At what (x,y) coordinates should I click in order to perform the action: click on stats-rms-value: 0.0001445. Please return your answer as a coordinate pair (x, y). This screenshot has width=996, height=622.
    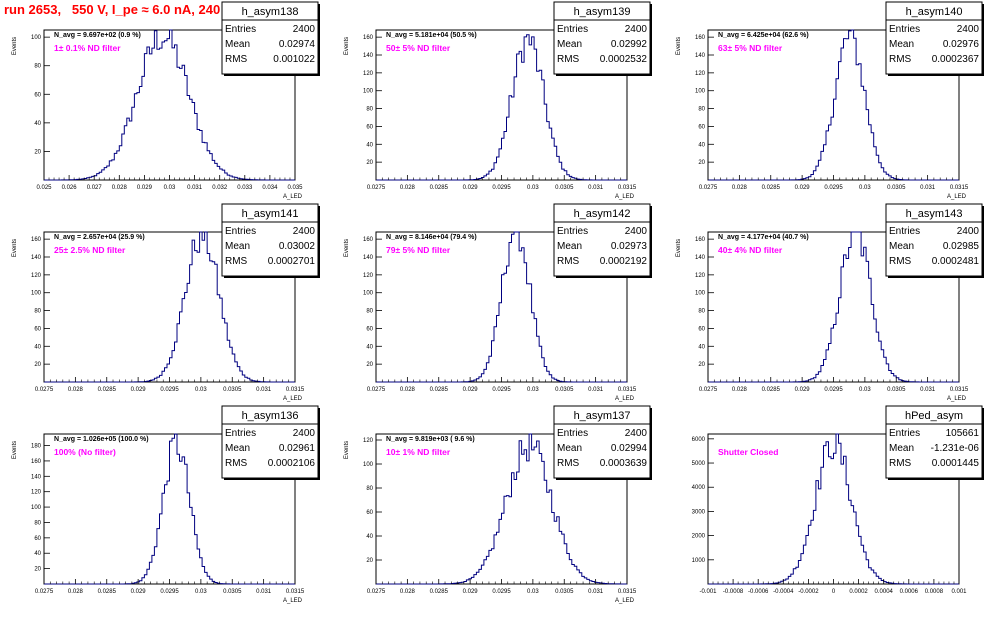
    Looking at the image, I should click on (956, 463).